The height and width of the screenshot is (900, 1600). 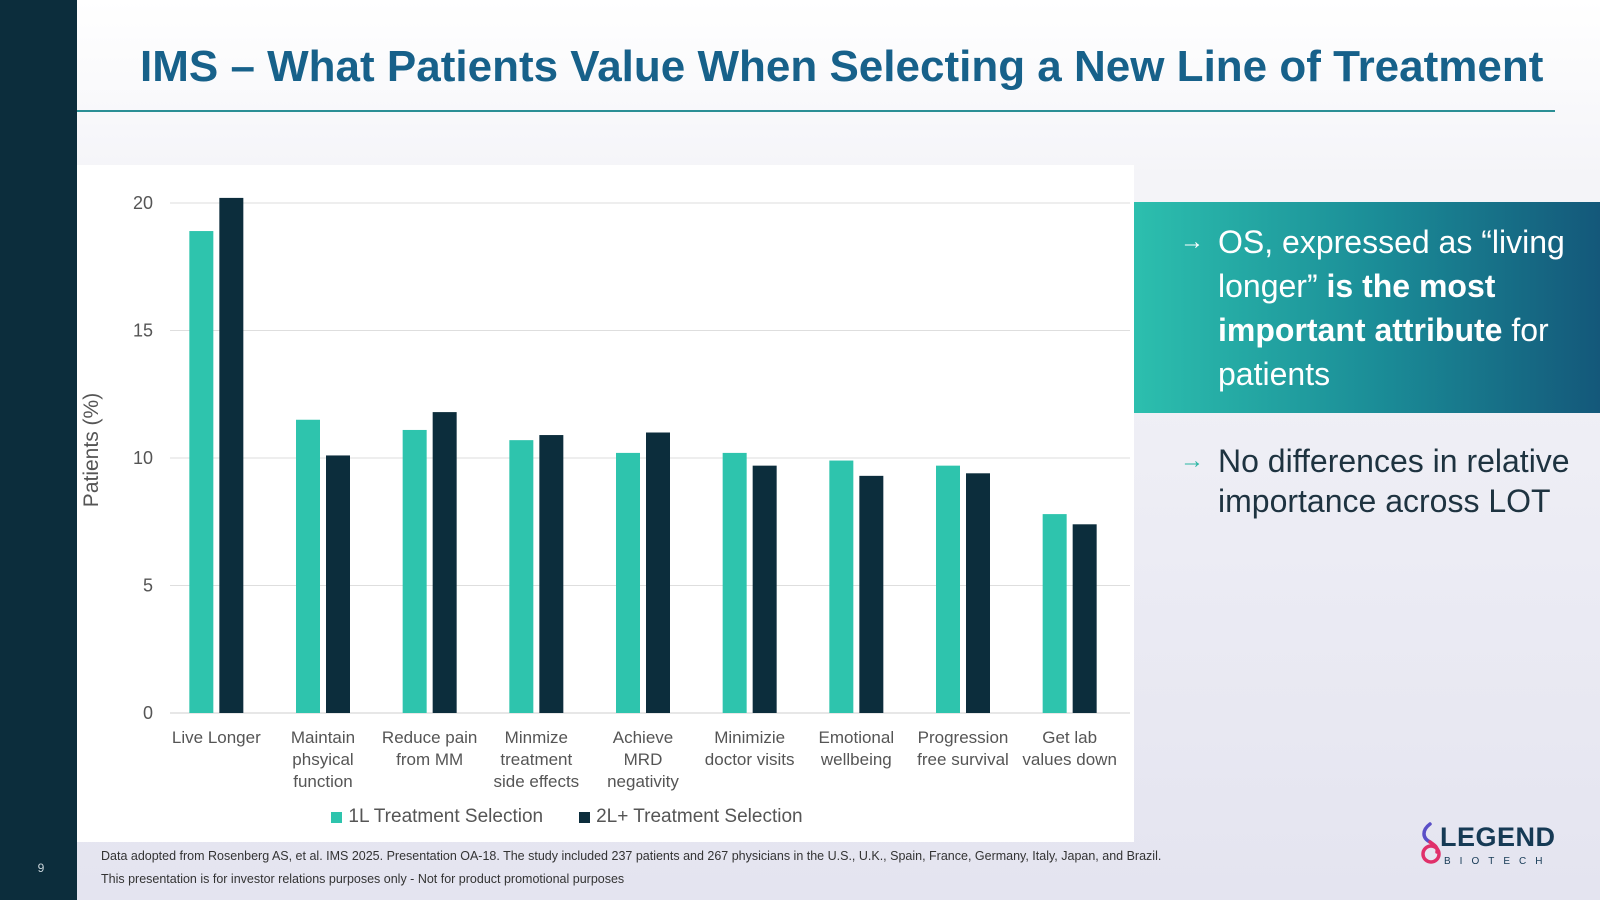 What do you see at coordinates (323, 737) in the screenshot?
I see `x-tick-label-line: Maintain` at bounding box center [323, 737].